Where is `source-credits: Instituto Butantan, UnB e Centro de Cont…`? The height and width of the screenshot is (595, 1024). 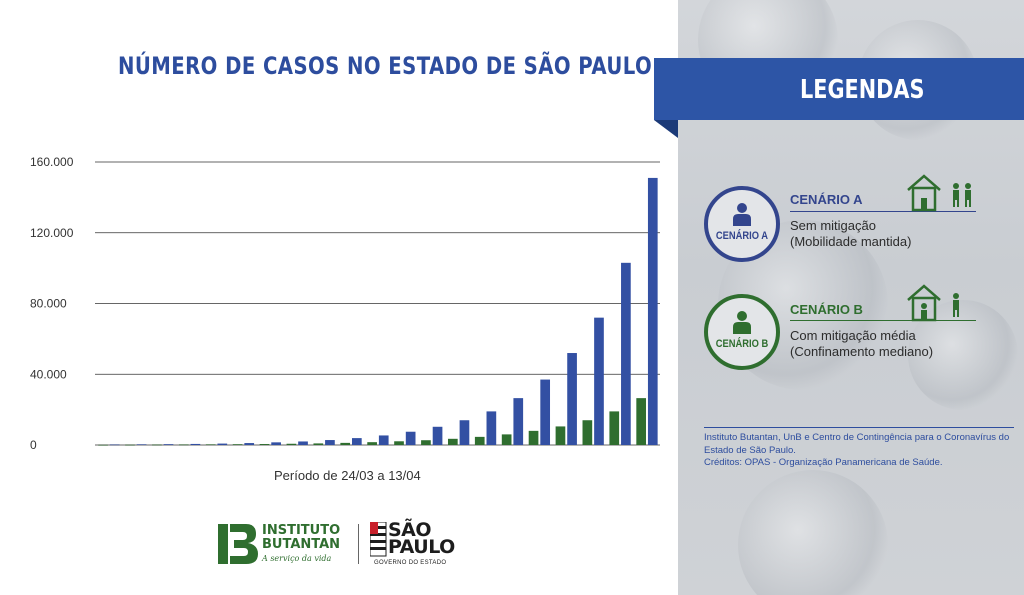
source-credits: Instituto Butantan, UnB e Centro de Cont… is located at coordinates (859, 451).